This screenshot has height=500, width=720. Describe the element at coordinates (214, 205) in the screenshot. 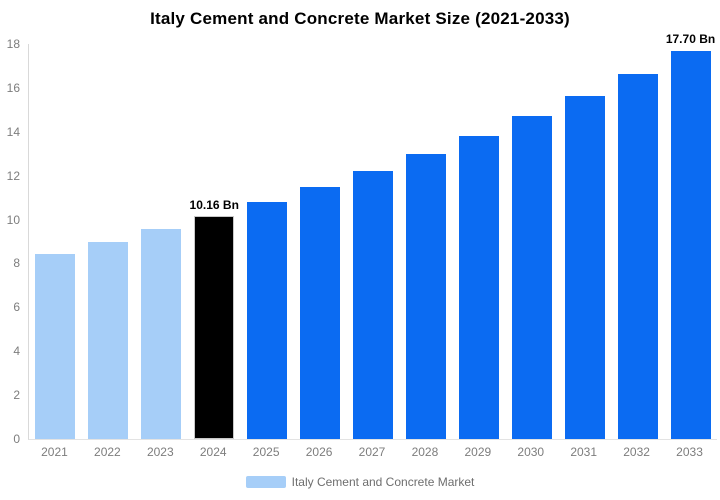

I see `bar-value-label: 10.16 Bn` at that location.